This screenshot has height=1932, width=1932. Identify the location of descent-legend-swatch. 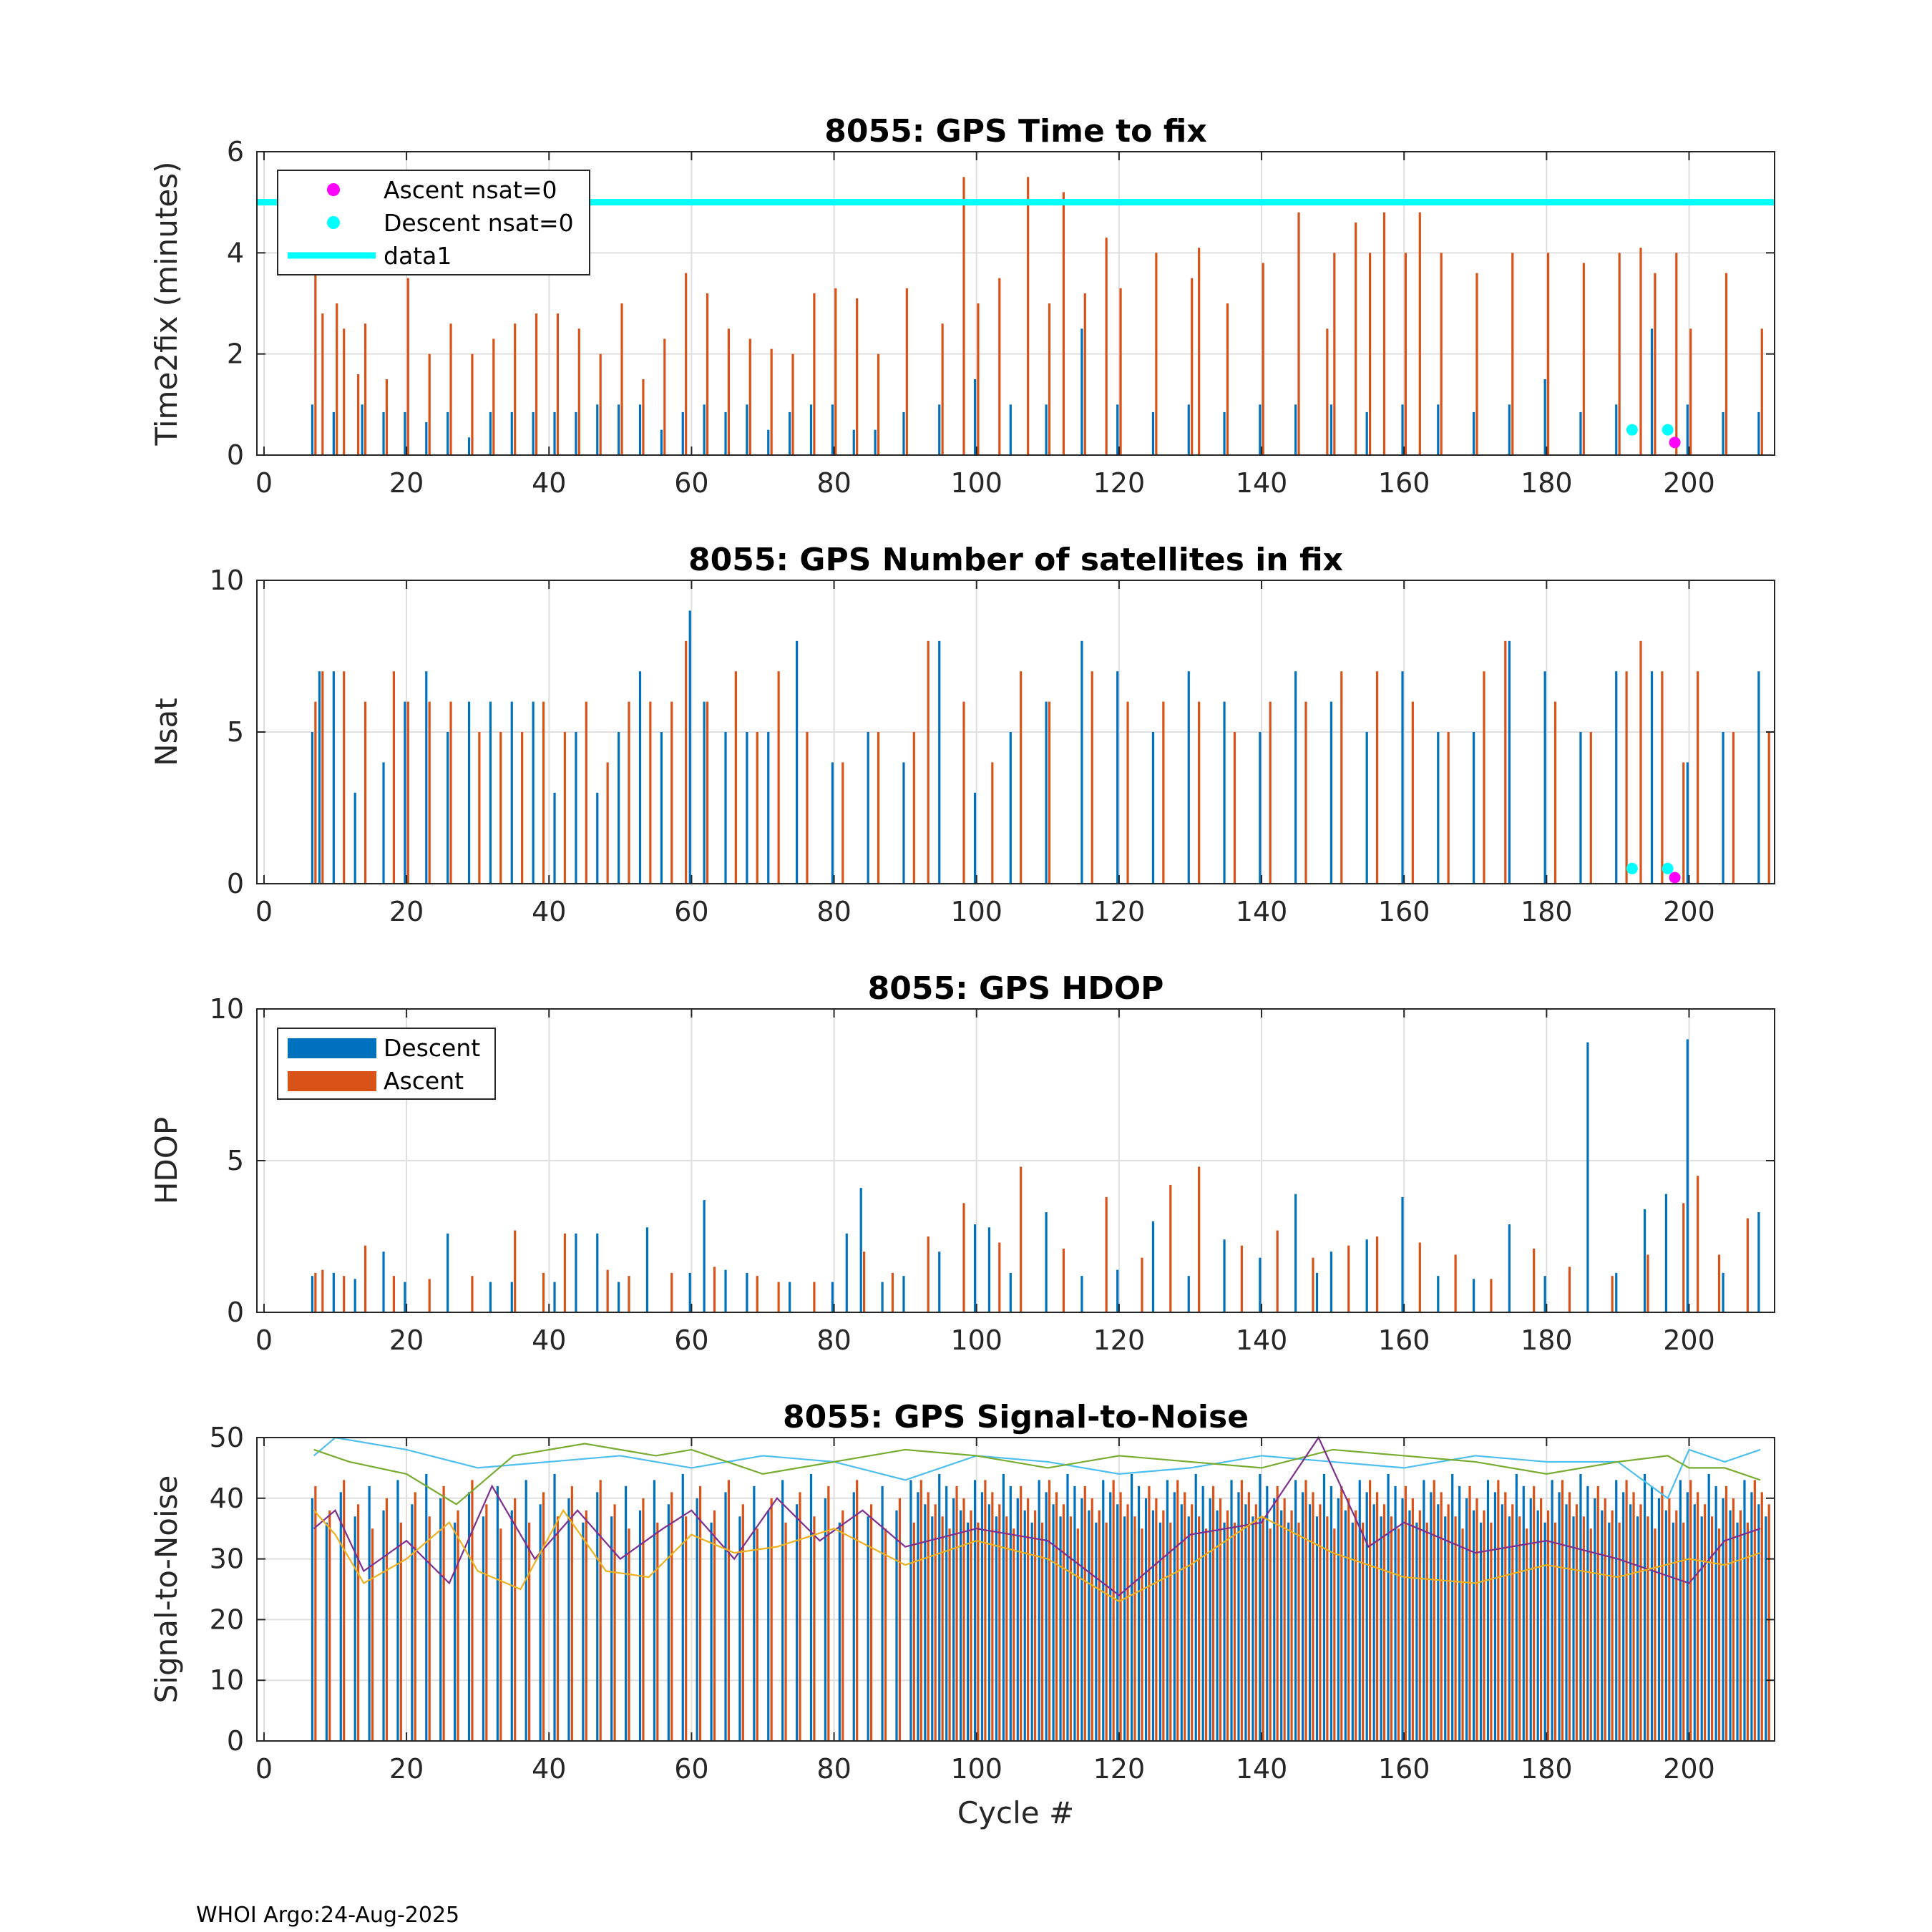
(332, 1048).